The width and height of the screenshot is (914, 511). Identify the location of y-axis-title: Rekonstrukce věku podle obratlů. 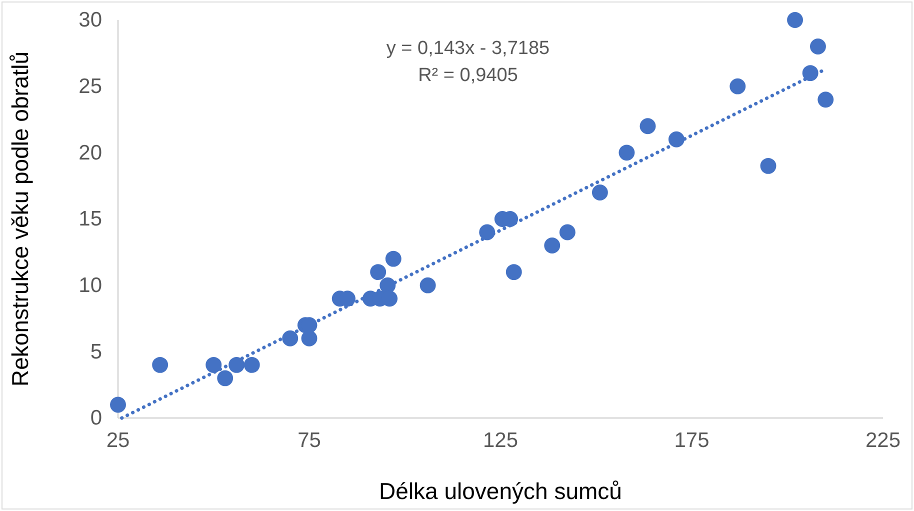
(20, 219).